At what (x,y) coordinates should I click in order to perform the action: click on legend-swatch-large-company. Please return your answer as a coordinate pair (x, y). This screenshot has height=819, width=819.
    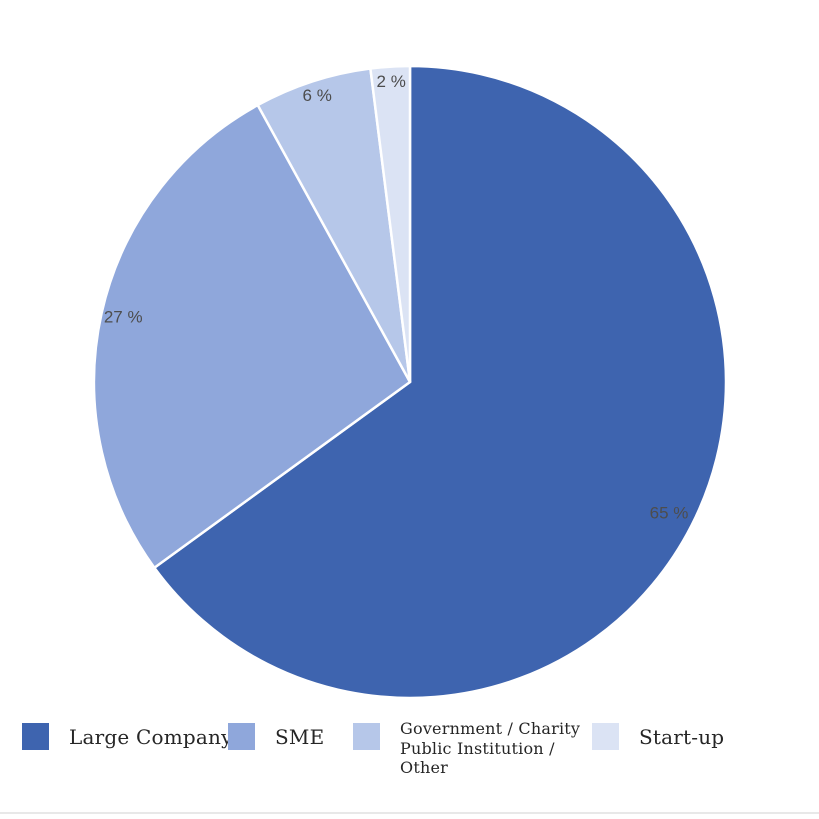
    Looking at the image, I should click on (35, 736).